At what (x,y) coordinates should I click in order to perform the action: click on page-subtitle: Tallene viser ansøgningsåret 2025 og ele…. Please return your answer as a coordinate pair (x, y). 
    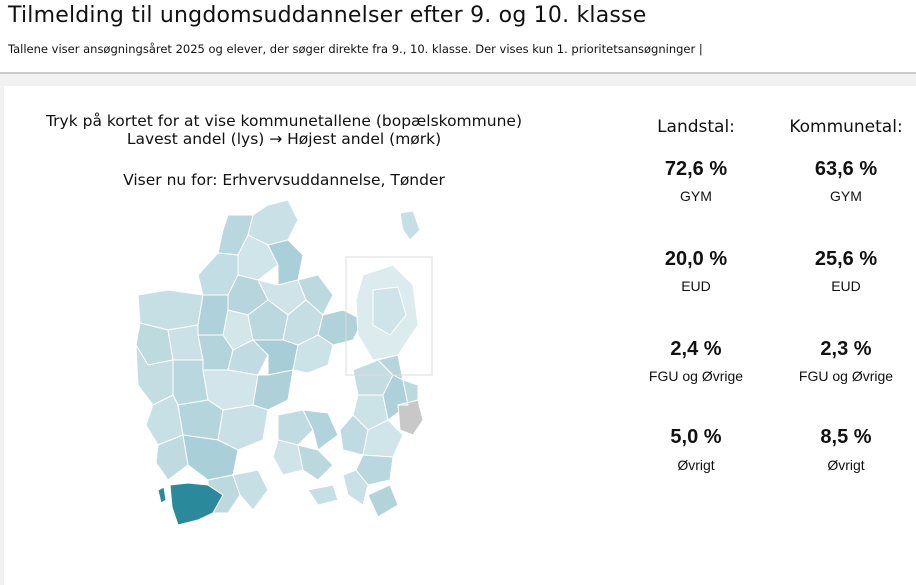
    Looking at the image, I should click on (355, 49).